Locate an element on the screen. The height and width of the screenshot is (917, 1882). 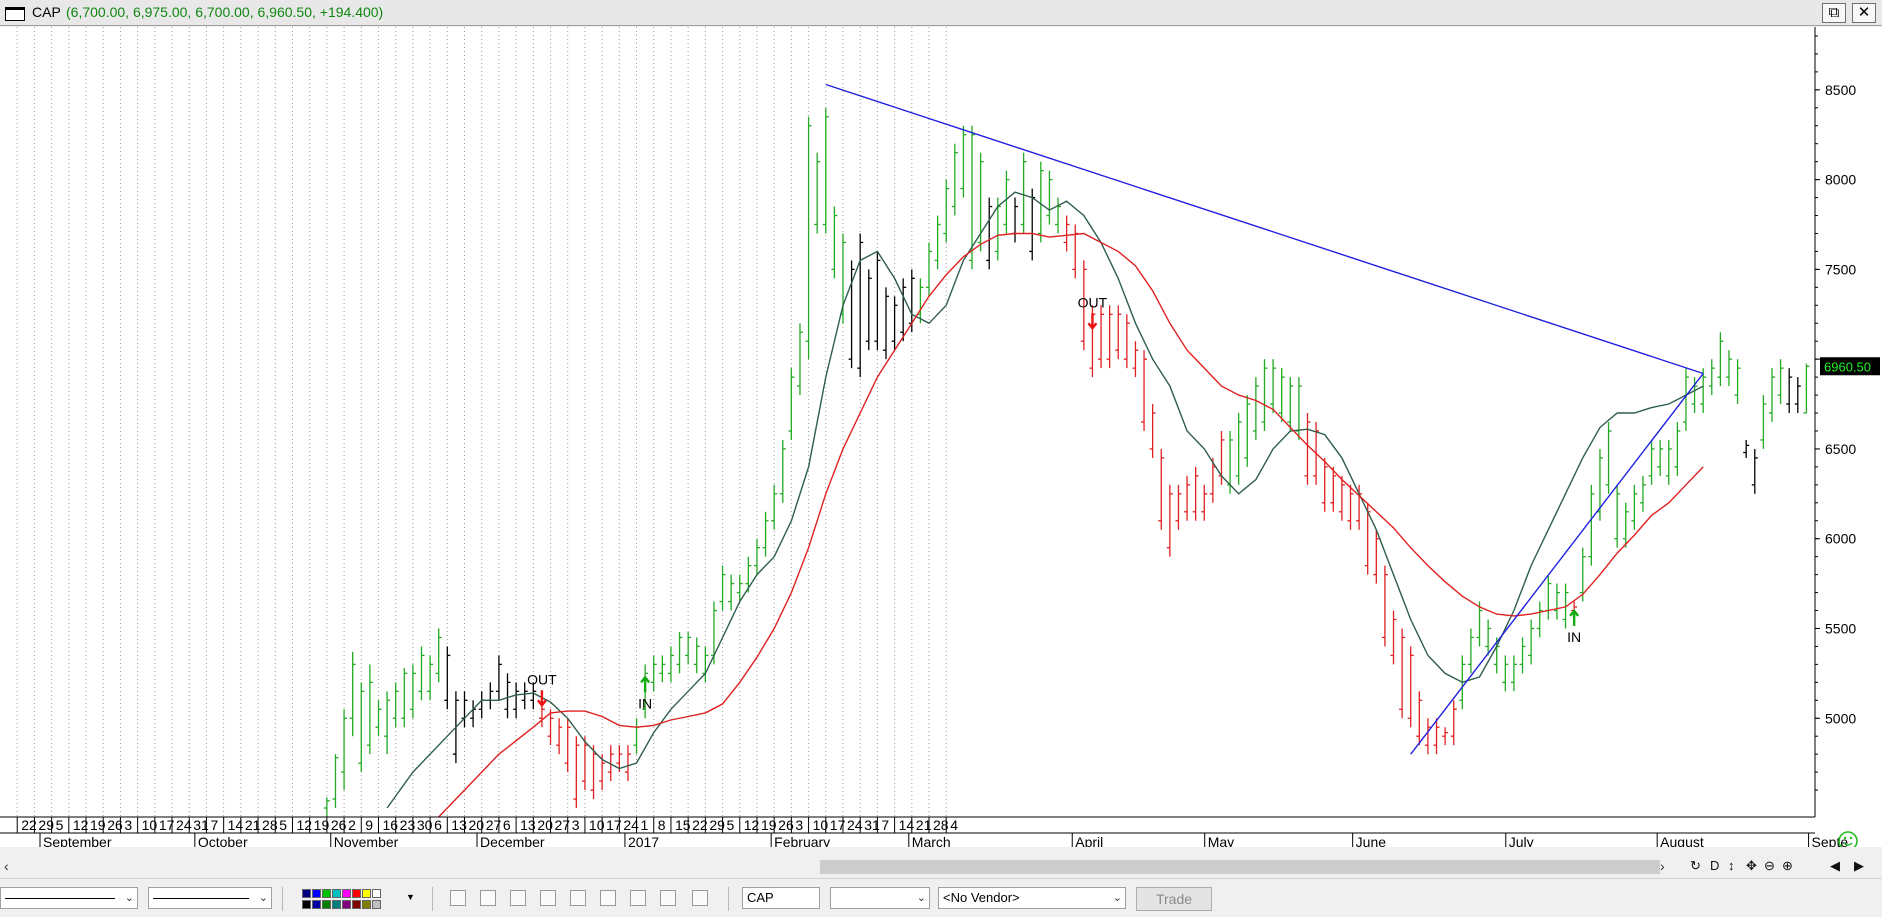
trendline is located at coordinates (1264, 229).